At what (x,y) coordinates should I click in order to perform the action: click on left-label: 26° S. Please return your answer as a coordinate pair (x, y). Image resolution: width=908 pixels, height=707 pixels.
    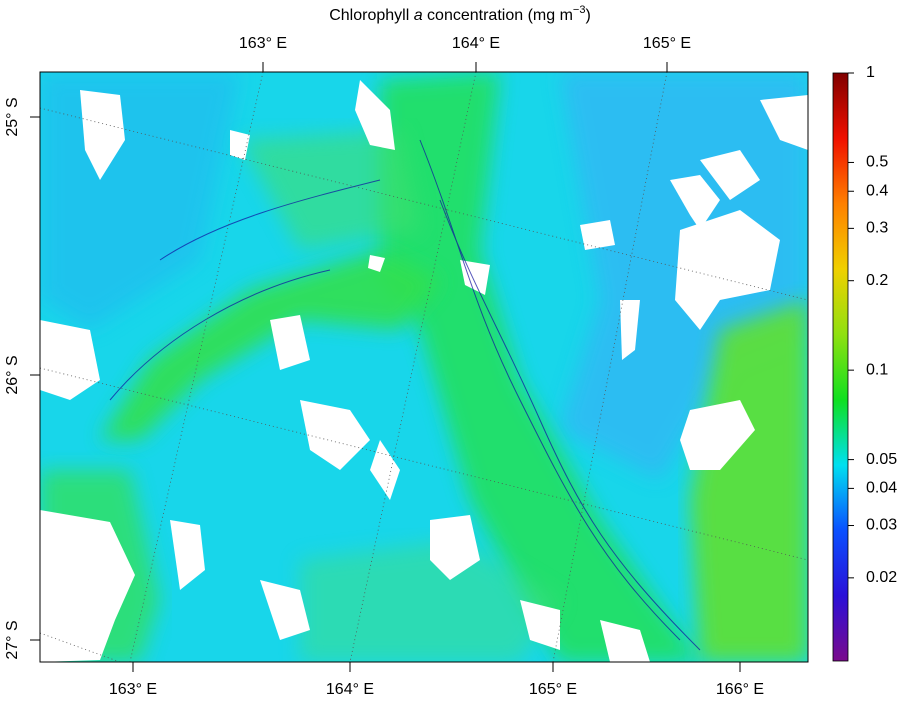
    Looking at the image, I should click on (12, 374).